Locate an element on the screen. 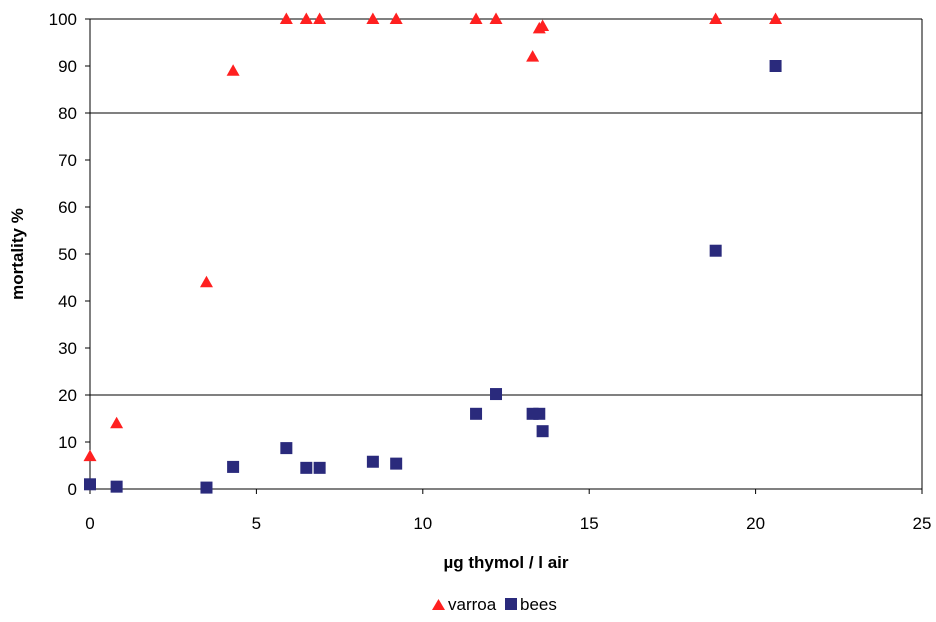  y-tick-label: 90 is located at coordinates (67, 66).